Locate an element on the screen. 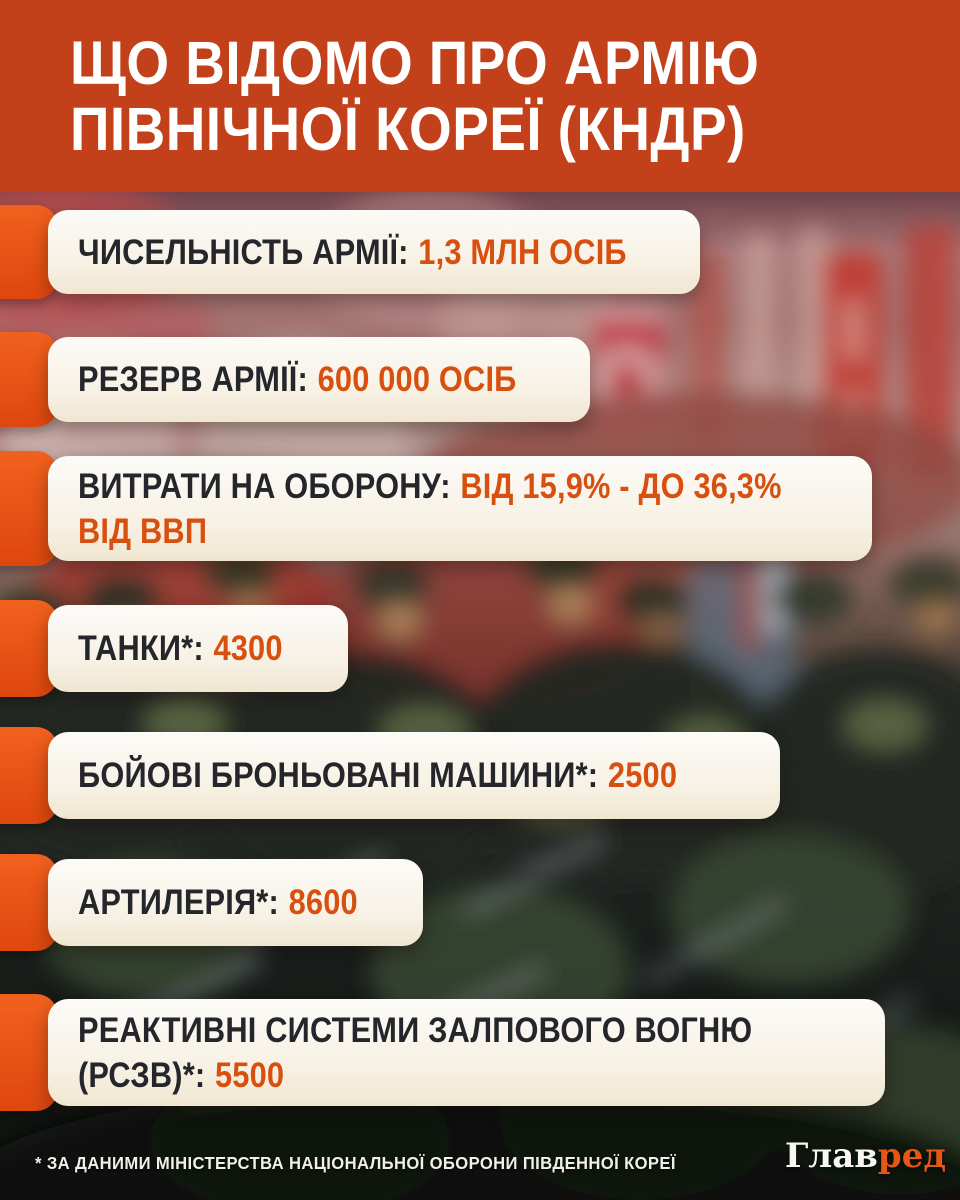 Image resolution: width=960 pixels, height=1200 pixels. stat-card: БОЙОВІ БРОНЬОВАНІ МАШИНИ*: 2500 is located at coordinates (414, 775).